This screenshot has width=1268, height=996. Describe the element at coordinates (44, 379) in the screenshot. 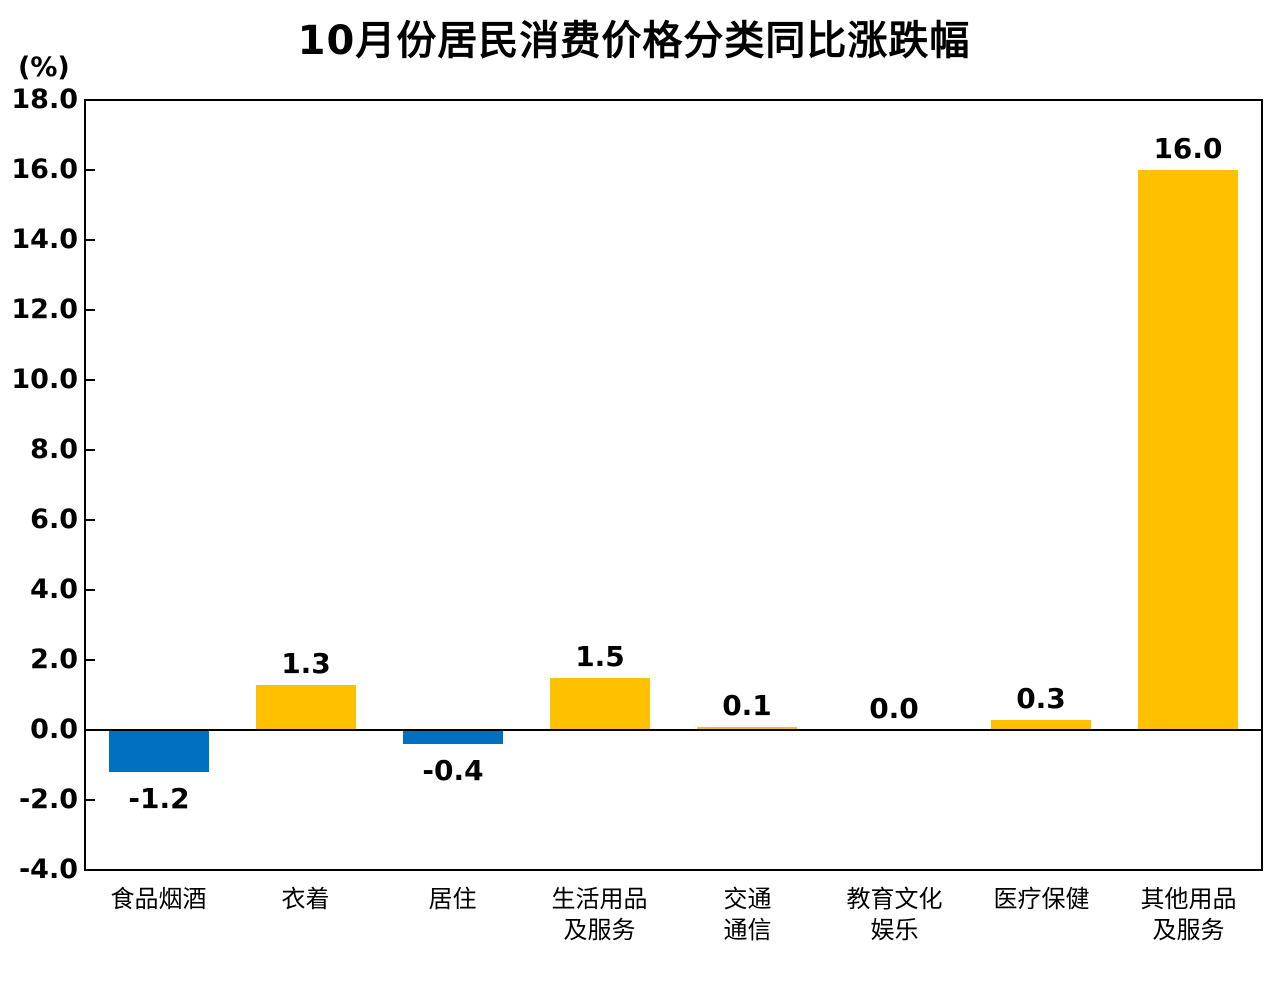

I see `y-tick-label: 10.0` at that location.